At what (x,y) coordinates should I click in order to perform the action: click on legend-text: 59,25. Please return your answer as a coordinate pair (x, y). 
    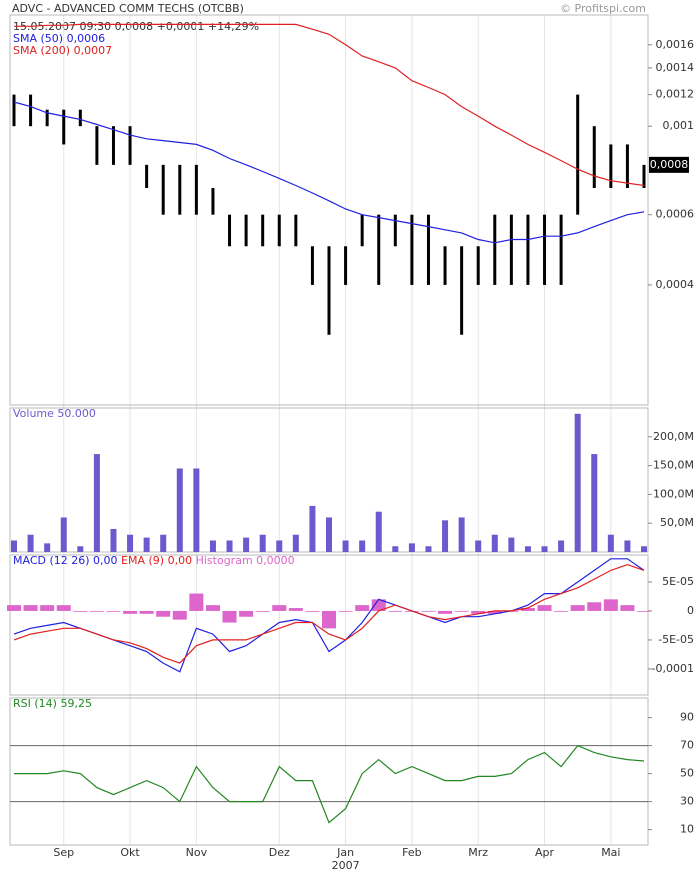
    Looking at the image, I should click on (76, 703).